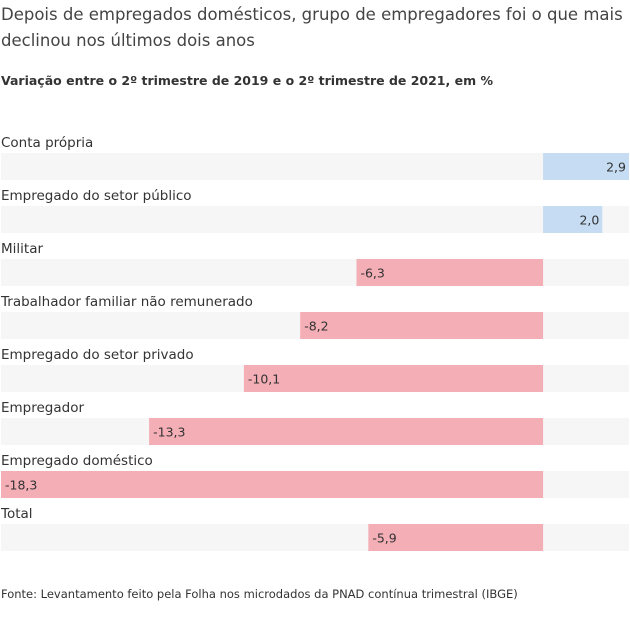  Describe the element at coordinates (97, 355) in the screenshot. I see `category-label: Empregado do setor privado` at that location.